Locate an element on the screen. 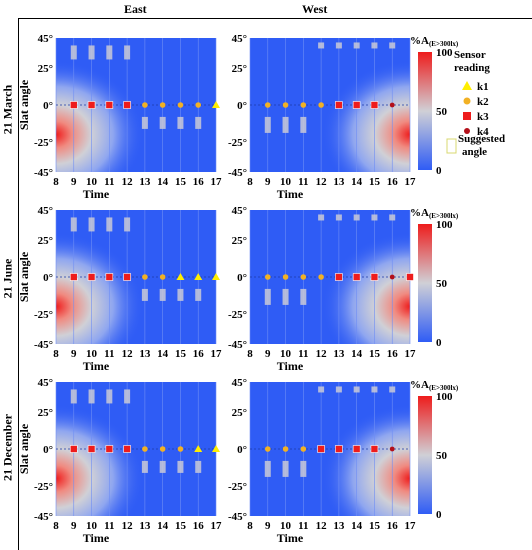 The height and width of the screenshot is (550, 532). row-label-rule is located at coordinates (18, 284).